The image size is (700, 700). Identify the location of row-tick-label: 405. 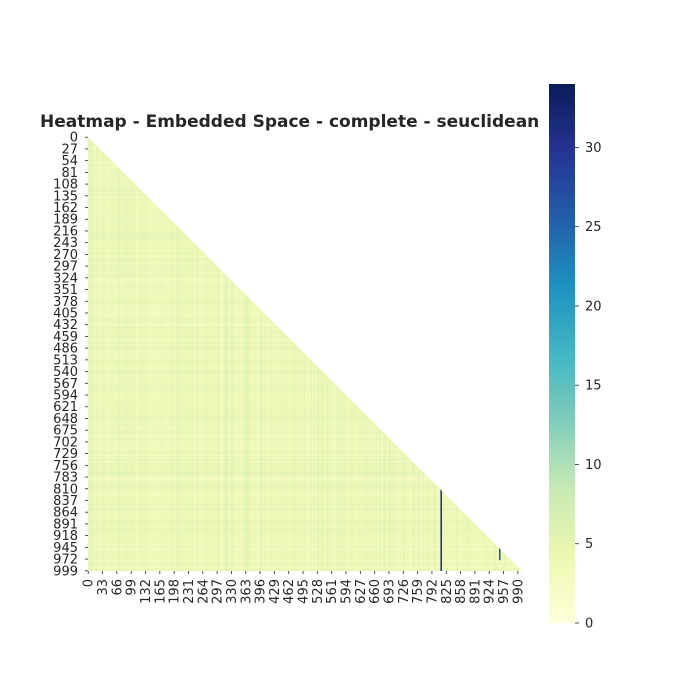
(65, 313).